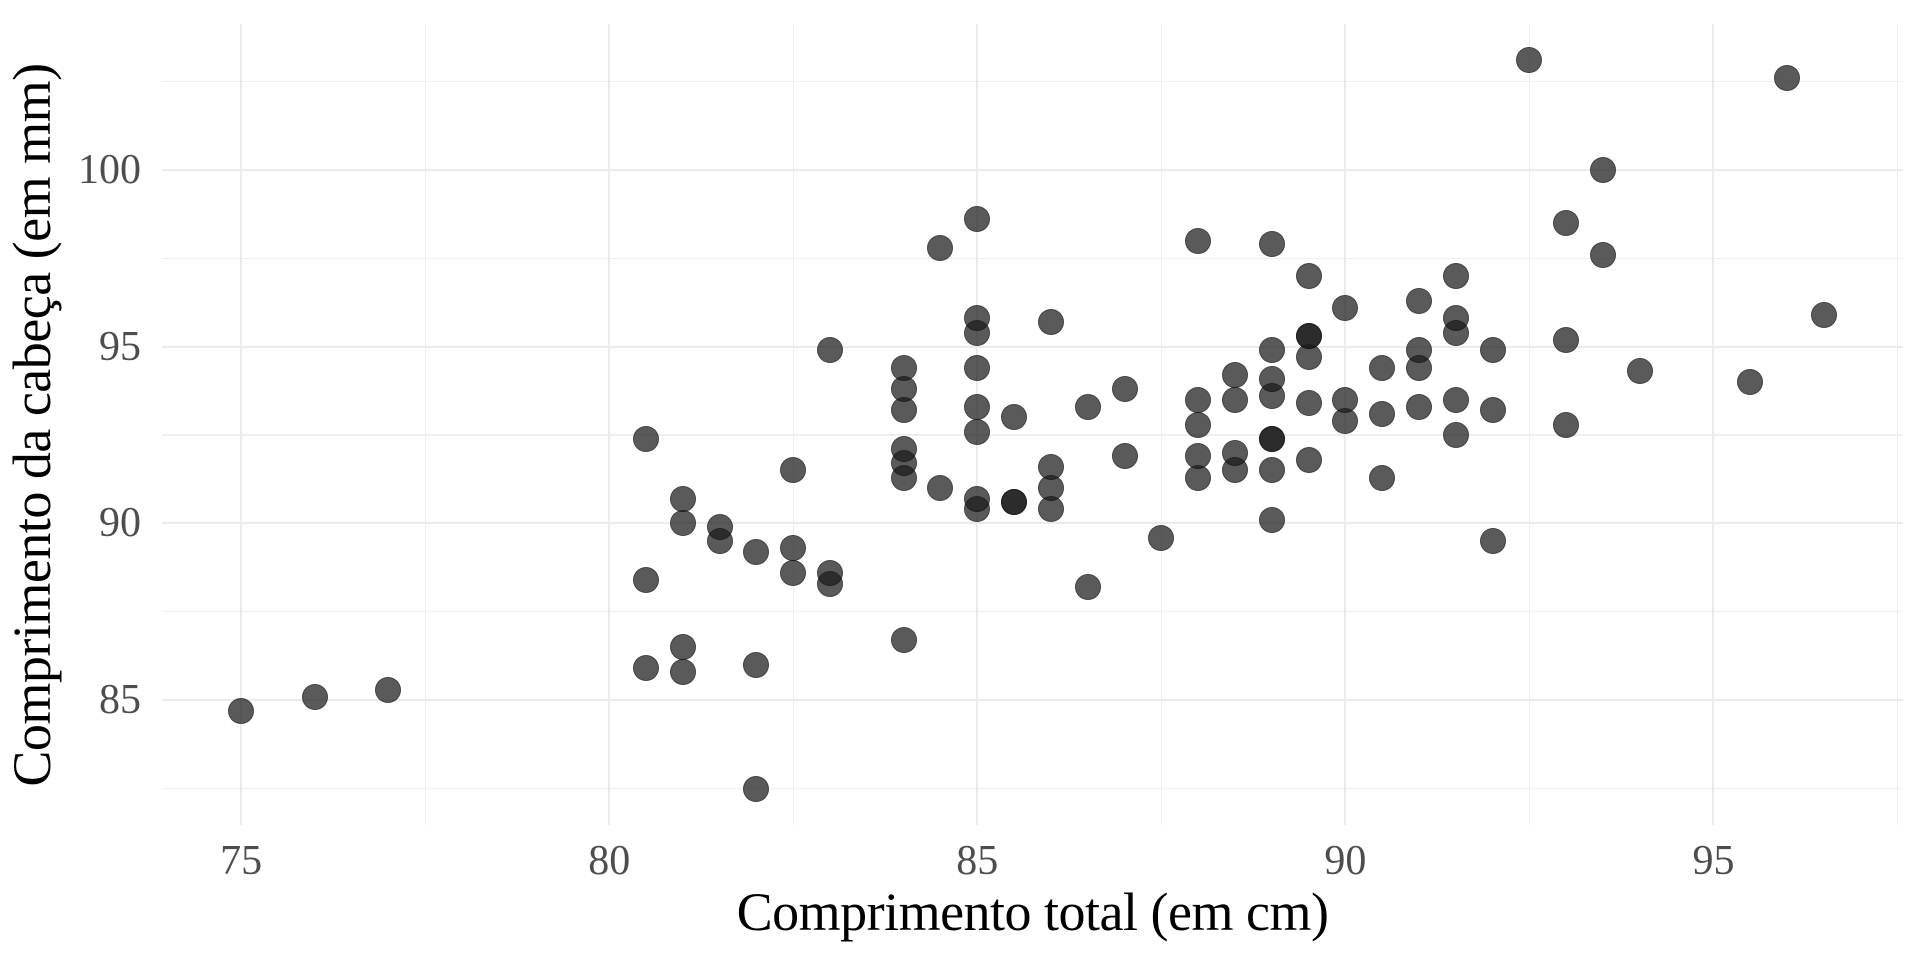  Describe the element at coordinates (241, 861) in the screenshot. I see `x-tick-label: 75` at that location.